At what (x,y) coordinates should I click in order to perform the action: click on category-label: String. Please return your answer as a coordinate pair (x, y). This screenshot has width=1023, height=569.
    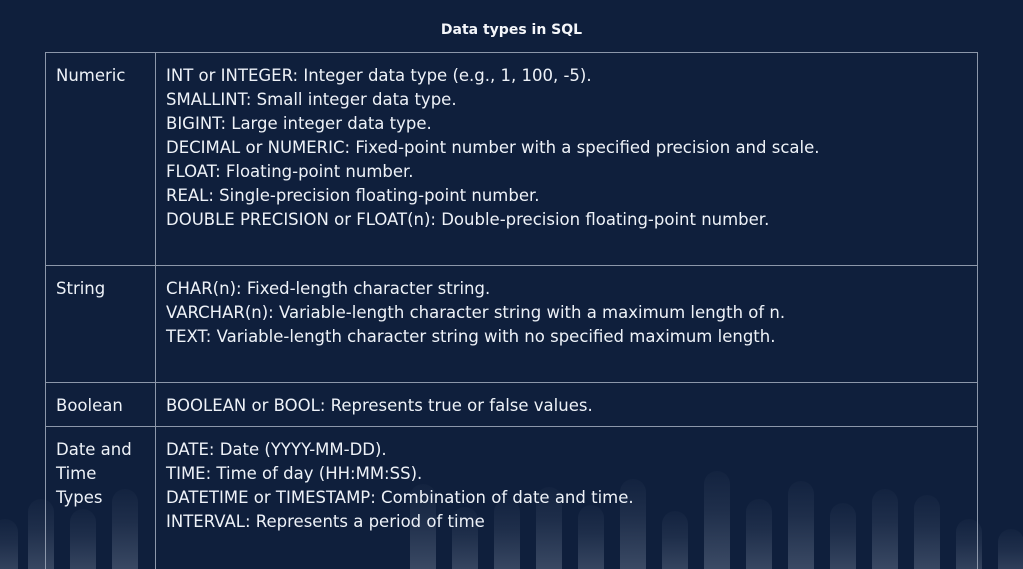
    Looking at the image, I should click on (81, 288).